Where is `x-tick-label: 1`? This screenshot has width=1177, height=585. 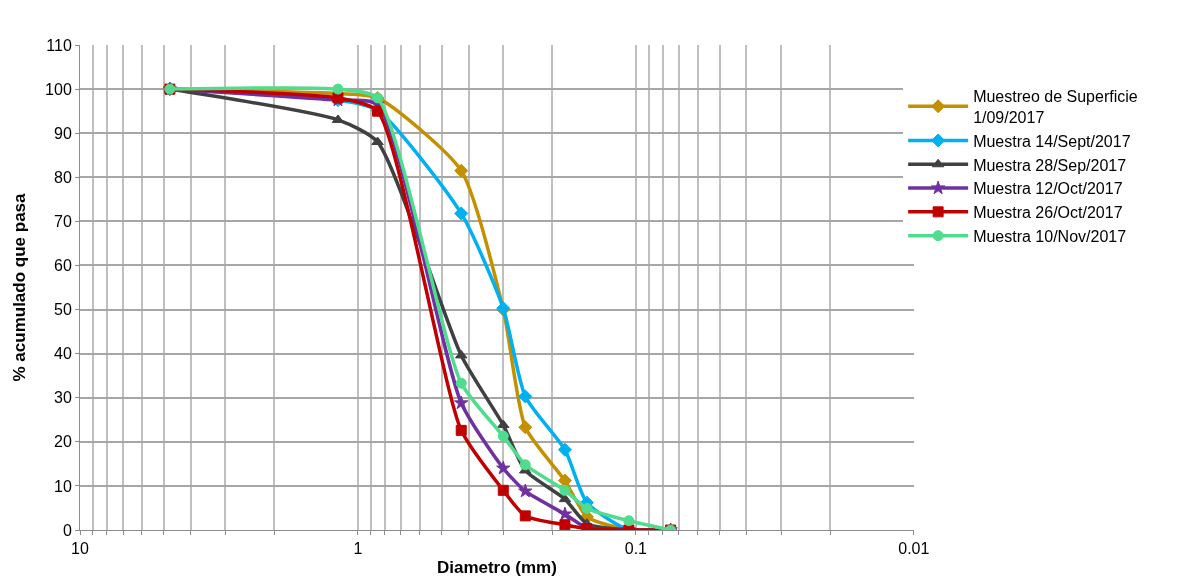 x-tick-label: 1 is located at coordinates (358, 549).